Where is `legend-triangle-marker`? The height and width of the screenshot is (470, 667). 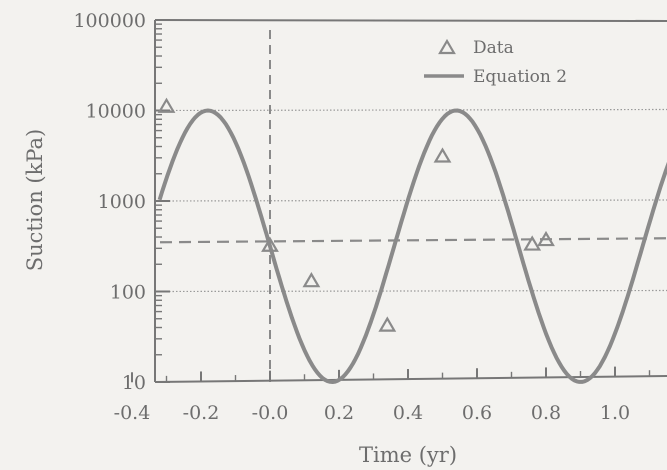 legend-triangle-marker is located at coordinates (447, 46).